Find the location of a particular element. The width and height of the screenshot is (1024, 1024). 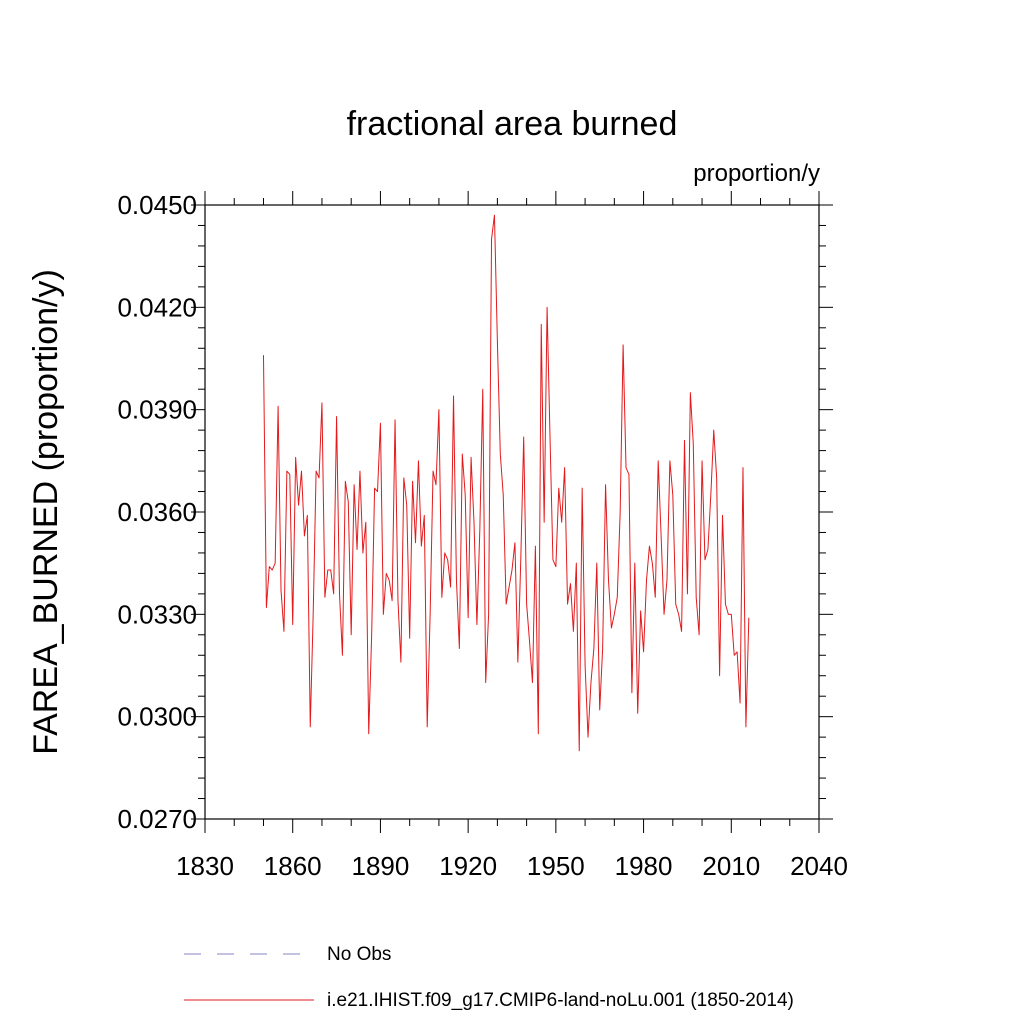

legend-label-no-obs: No Obs is located at coordinates (359, 954).